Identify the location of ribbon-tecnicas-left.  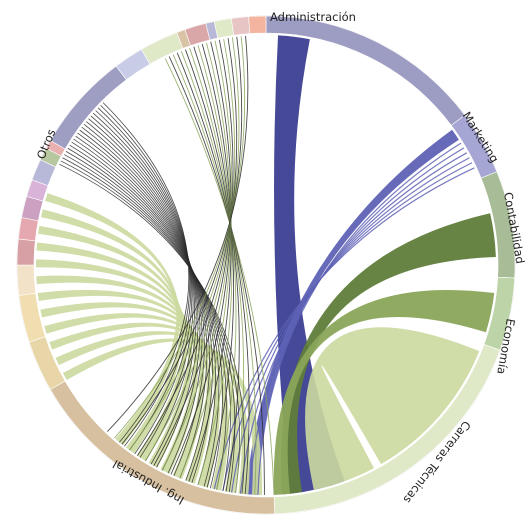
(144, 407).